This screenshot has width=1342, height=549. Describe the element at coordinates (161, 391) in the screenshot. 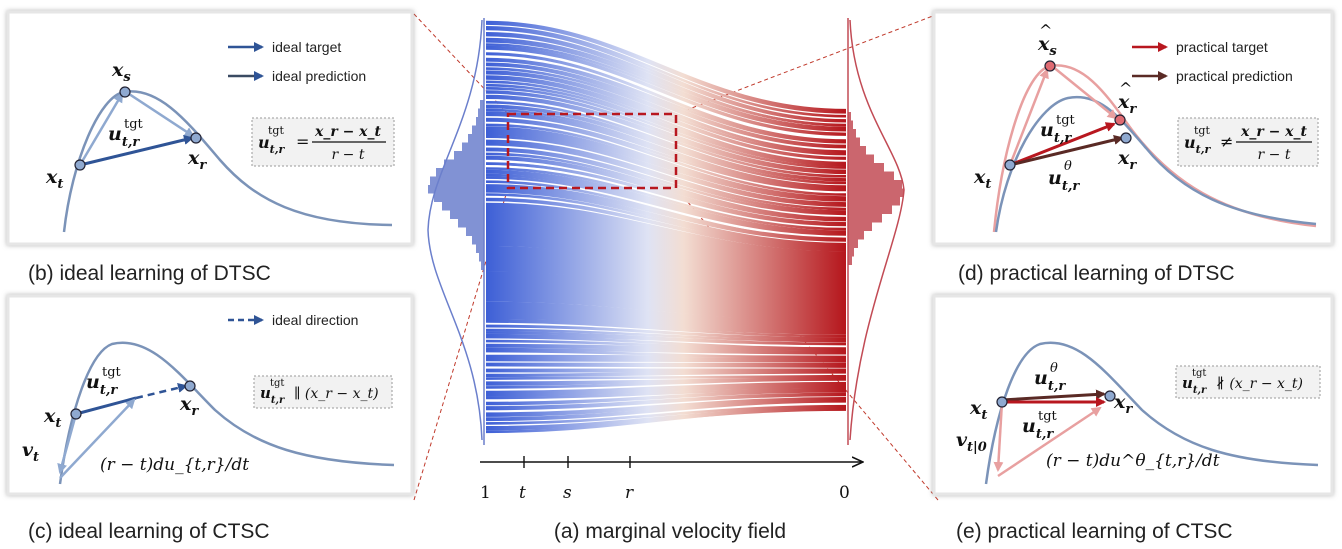

I see `ideal-direction-arrow` at that location.